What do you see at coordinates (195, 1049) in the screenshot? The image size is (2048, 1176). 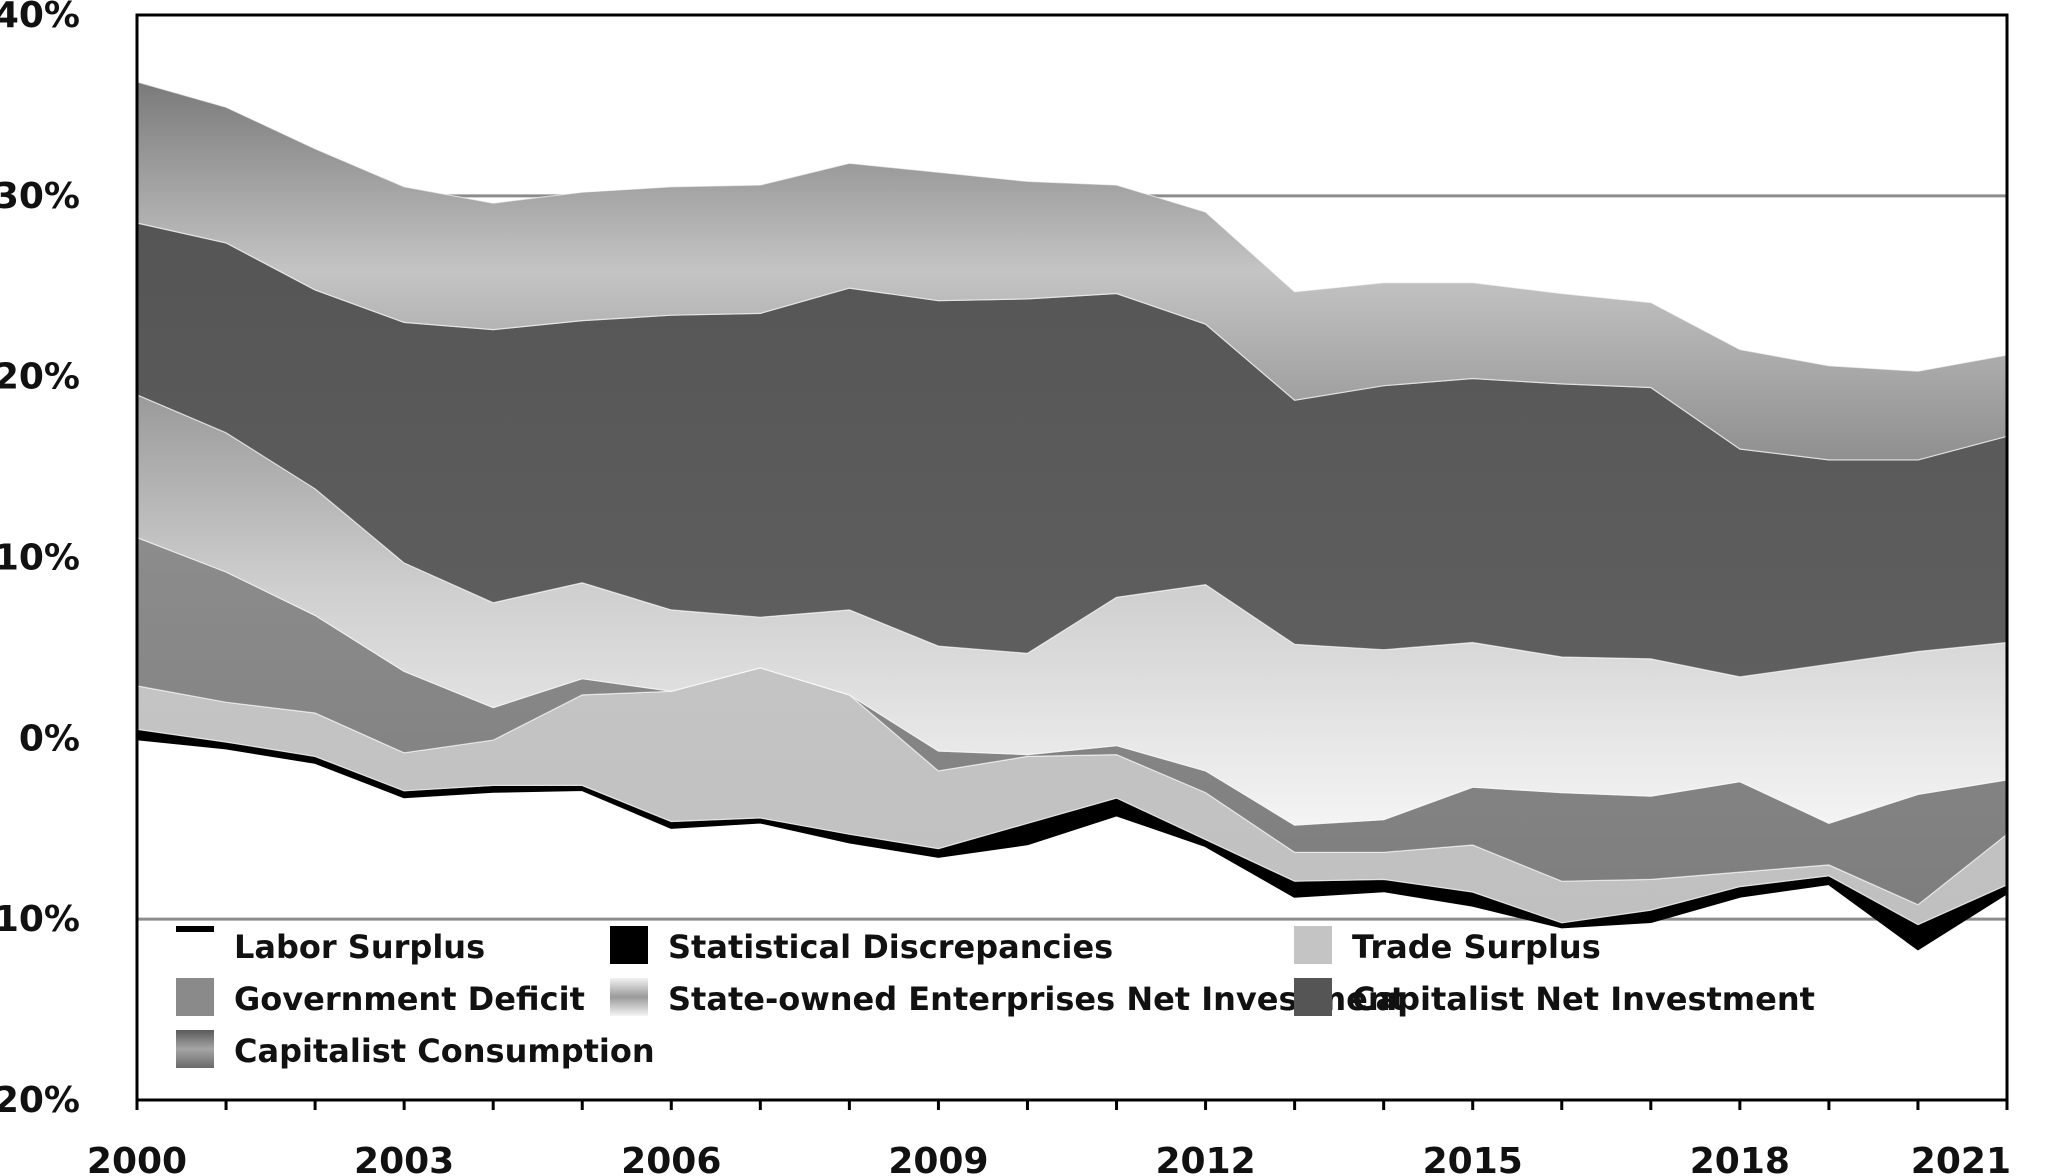 I see `legend-swatch-capitalist-consumption` at bounding box center [195, 1049].